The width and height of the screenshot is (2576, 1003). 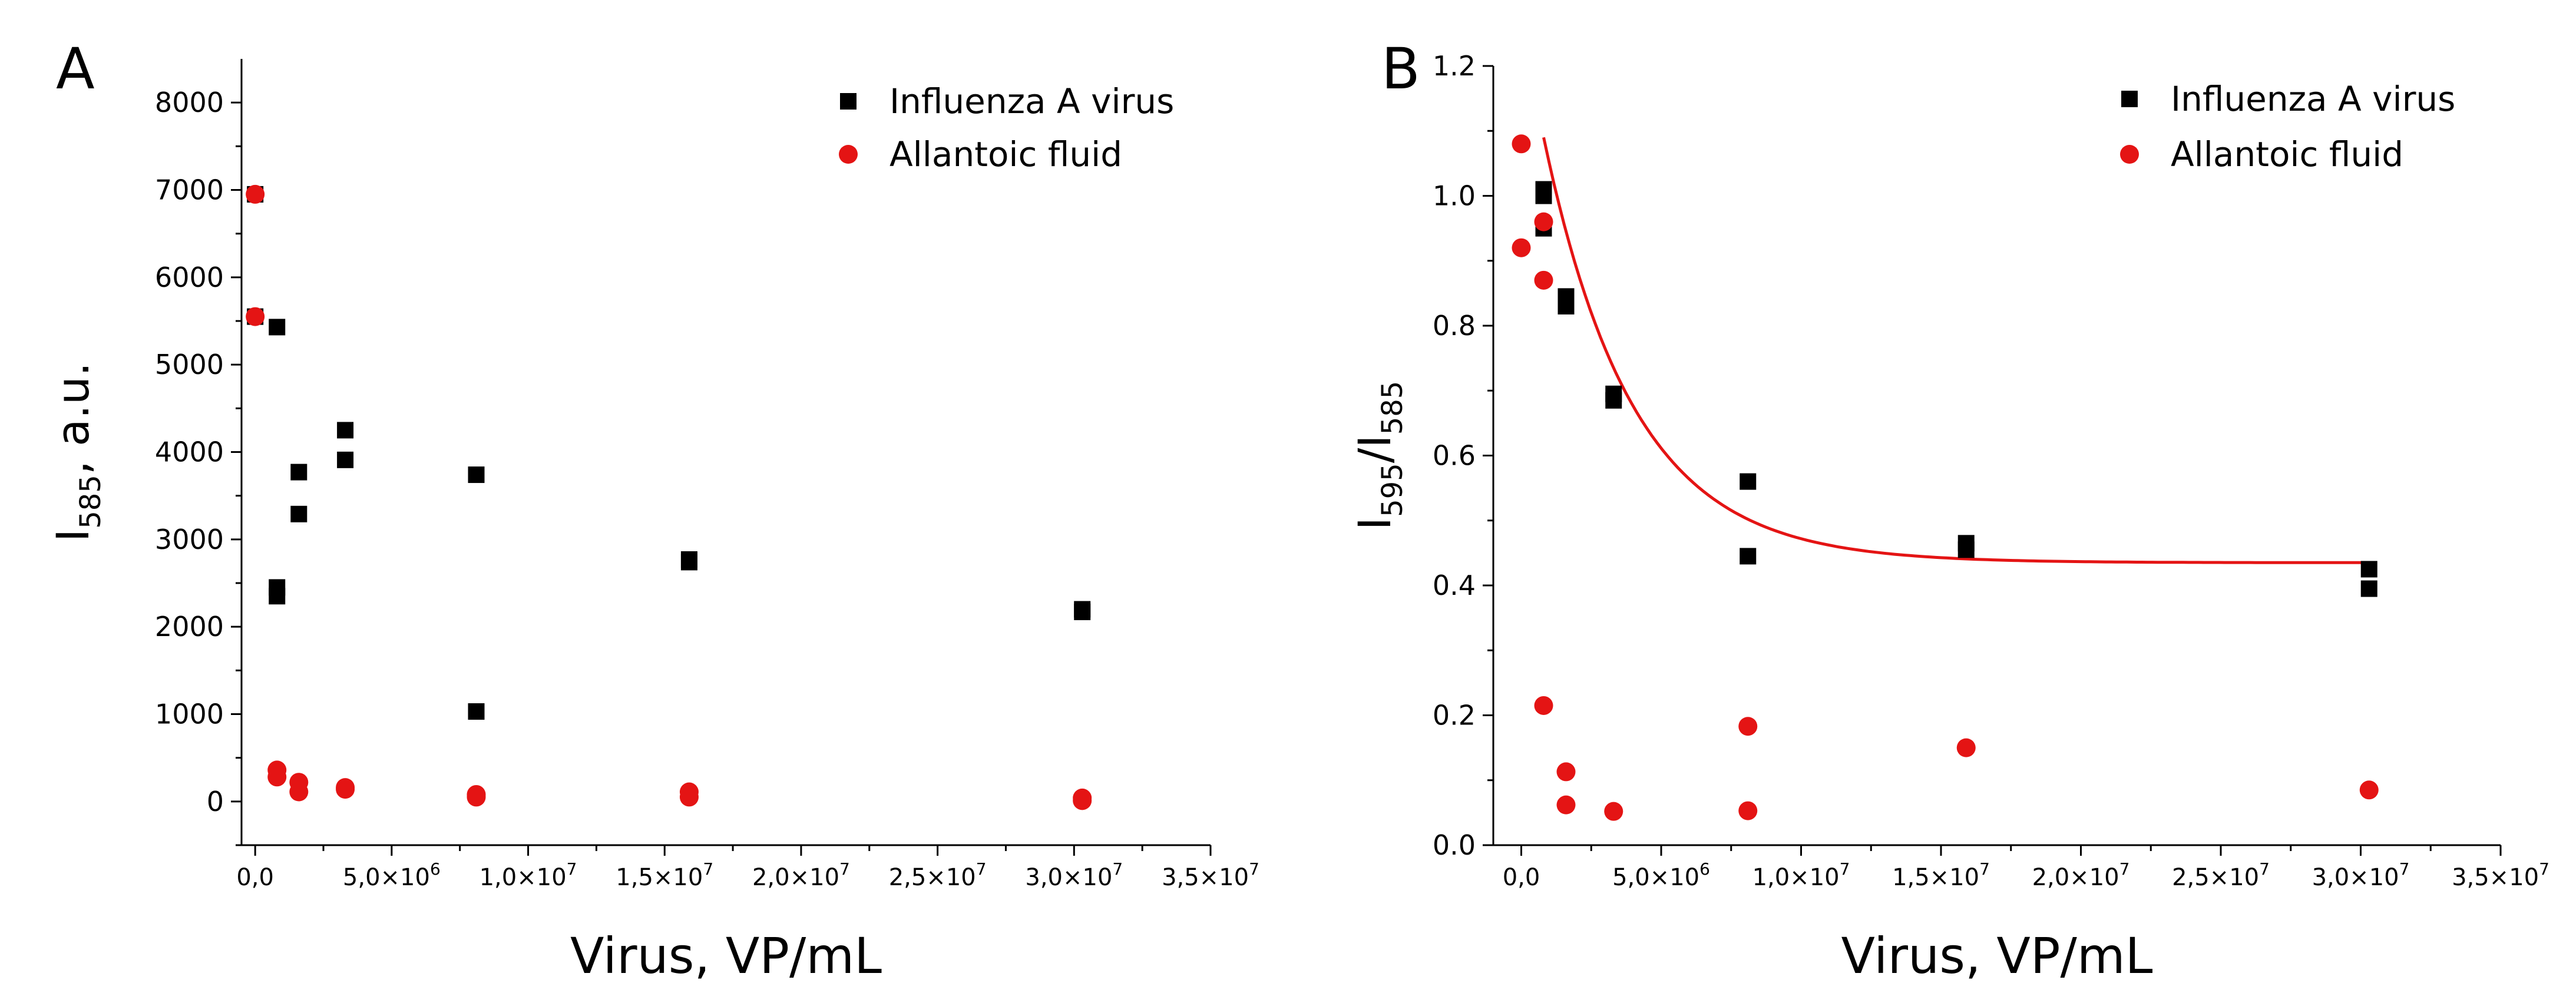 I want to click on y-title-subscript: 595, so click(x=1392, y=490).